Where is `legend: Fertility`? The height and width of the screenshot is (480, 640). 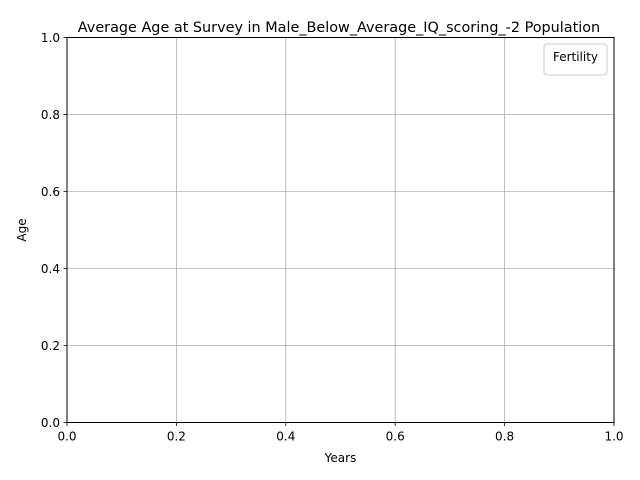 legend: Fertility is located at coordinates (575, 59).